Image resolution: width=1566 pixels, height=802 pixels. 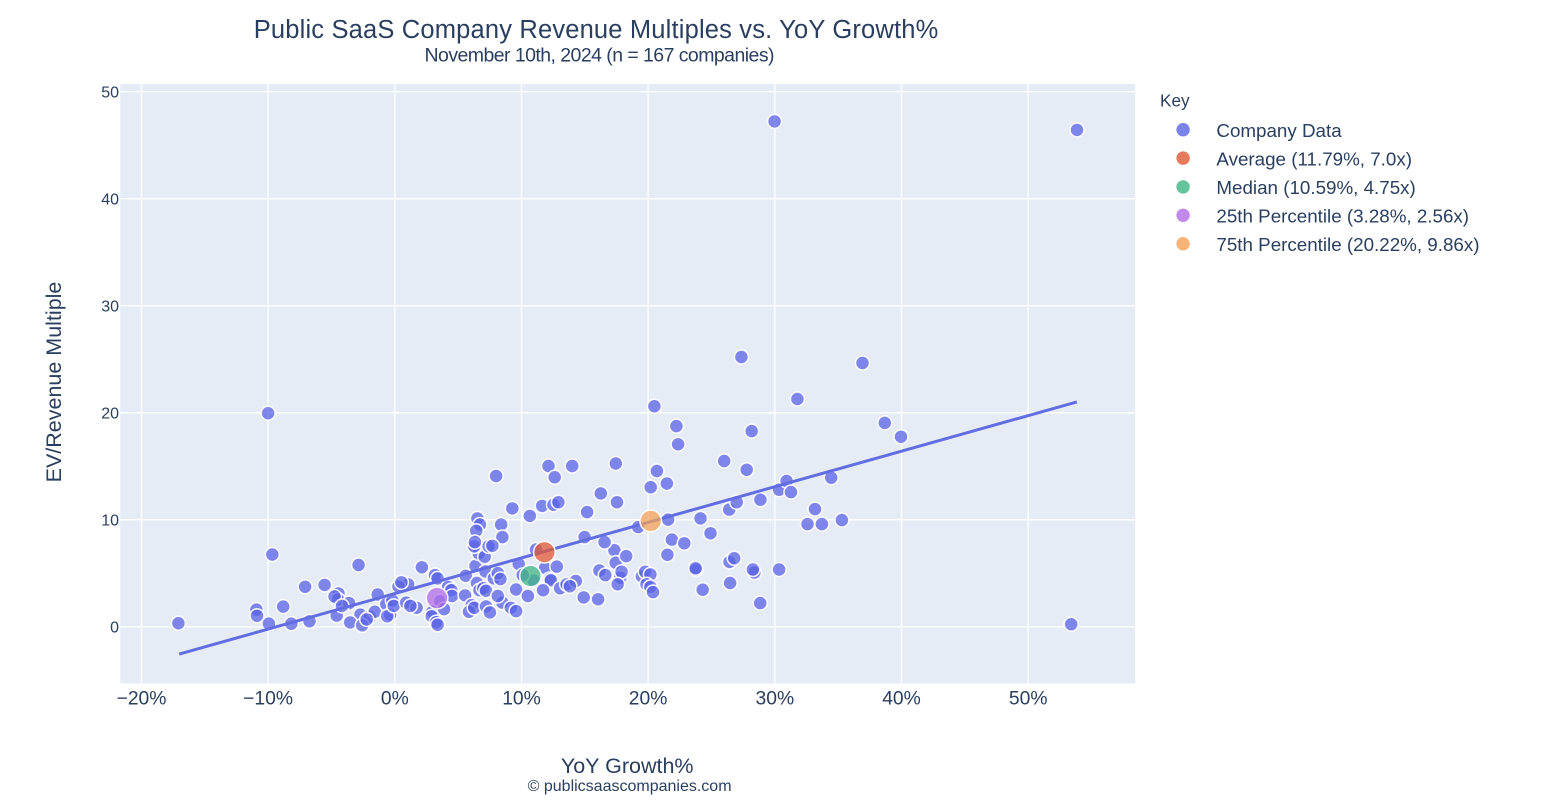 I want to click on svg-text:November 10th, 2024 (n = 167 c: November 10th, 2024 (n = 167 companies), so click(x=600, y=56).